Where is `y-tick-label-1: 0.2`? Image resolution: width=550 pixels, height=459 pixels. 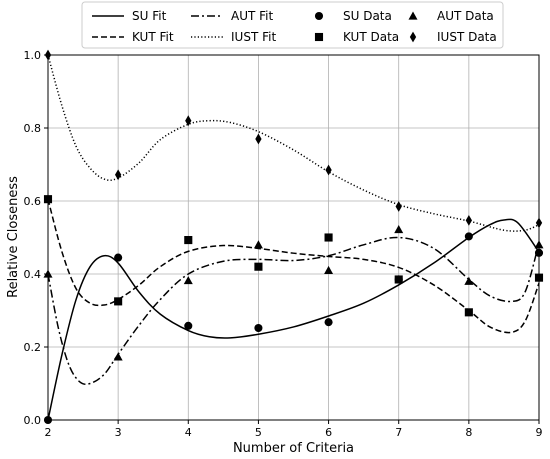
y-tick-label-1: 0.2 is located at coordinates (33, 347).